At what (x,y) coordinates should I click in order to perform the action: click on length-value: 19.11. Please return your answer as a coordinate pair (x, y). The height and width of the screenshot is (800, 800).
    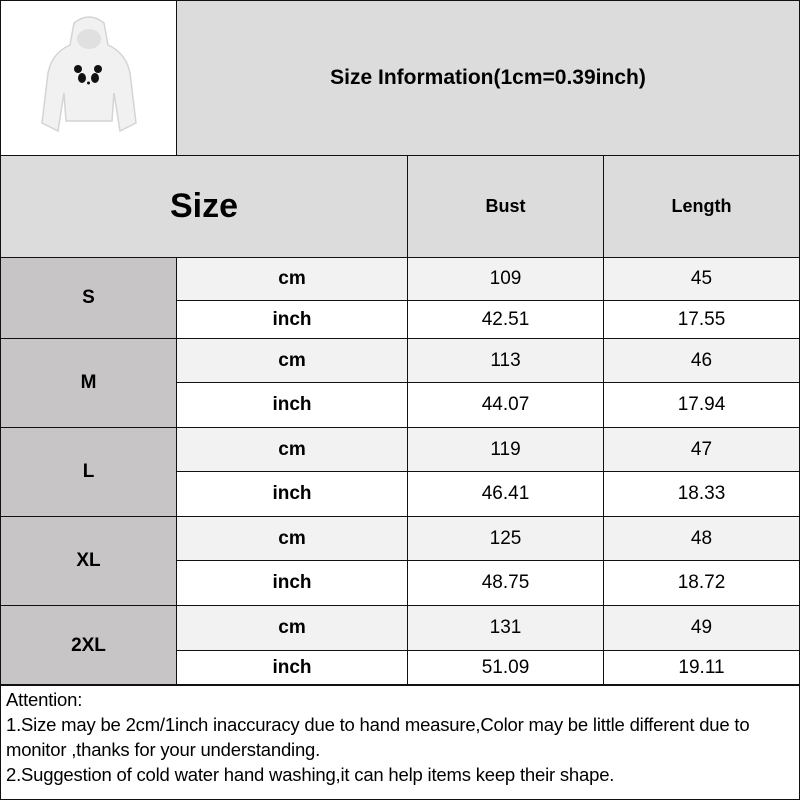
    Looking at the image, I should click on (701, 668).